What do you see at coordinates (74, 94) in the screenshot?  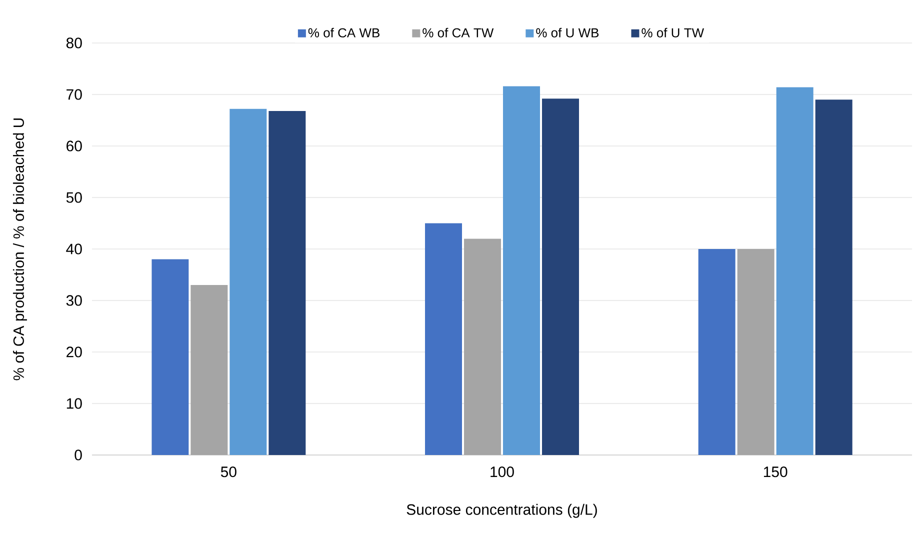 I see `y-tick-label: 70` at bounding box center [74, 94].